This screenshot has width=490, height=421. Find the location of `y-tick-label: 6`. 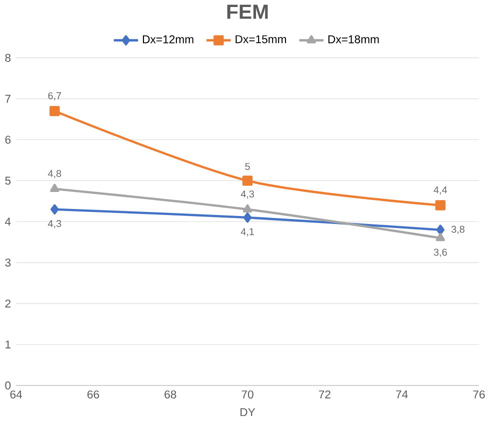

y-tick-label: 6 is located at coordinates (8, 140).